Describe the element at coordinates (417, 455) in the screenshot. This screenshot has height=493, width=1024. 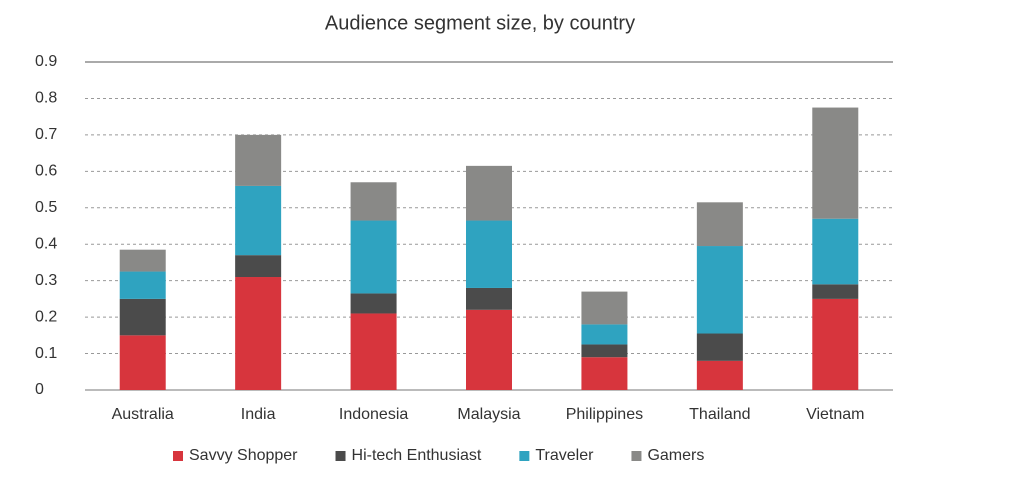
I see `legend-label: Hi-tech Enthusiast` at that location.